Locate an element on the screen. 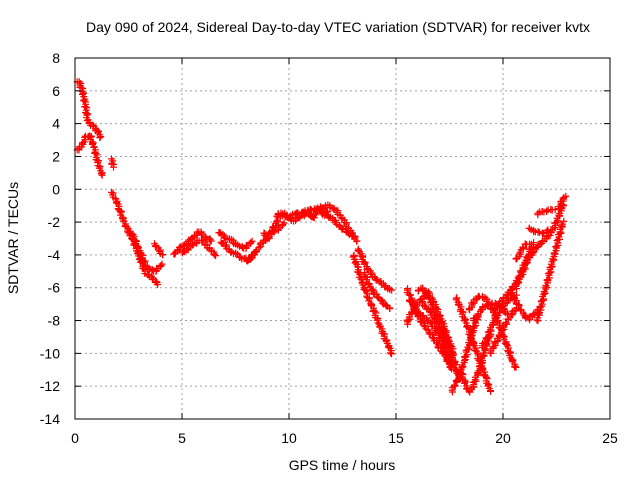  y-tick-label: -10 is located at coordinates (50, 353).